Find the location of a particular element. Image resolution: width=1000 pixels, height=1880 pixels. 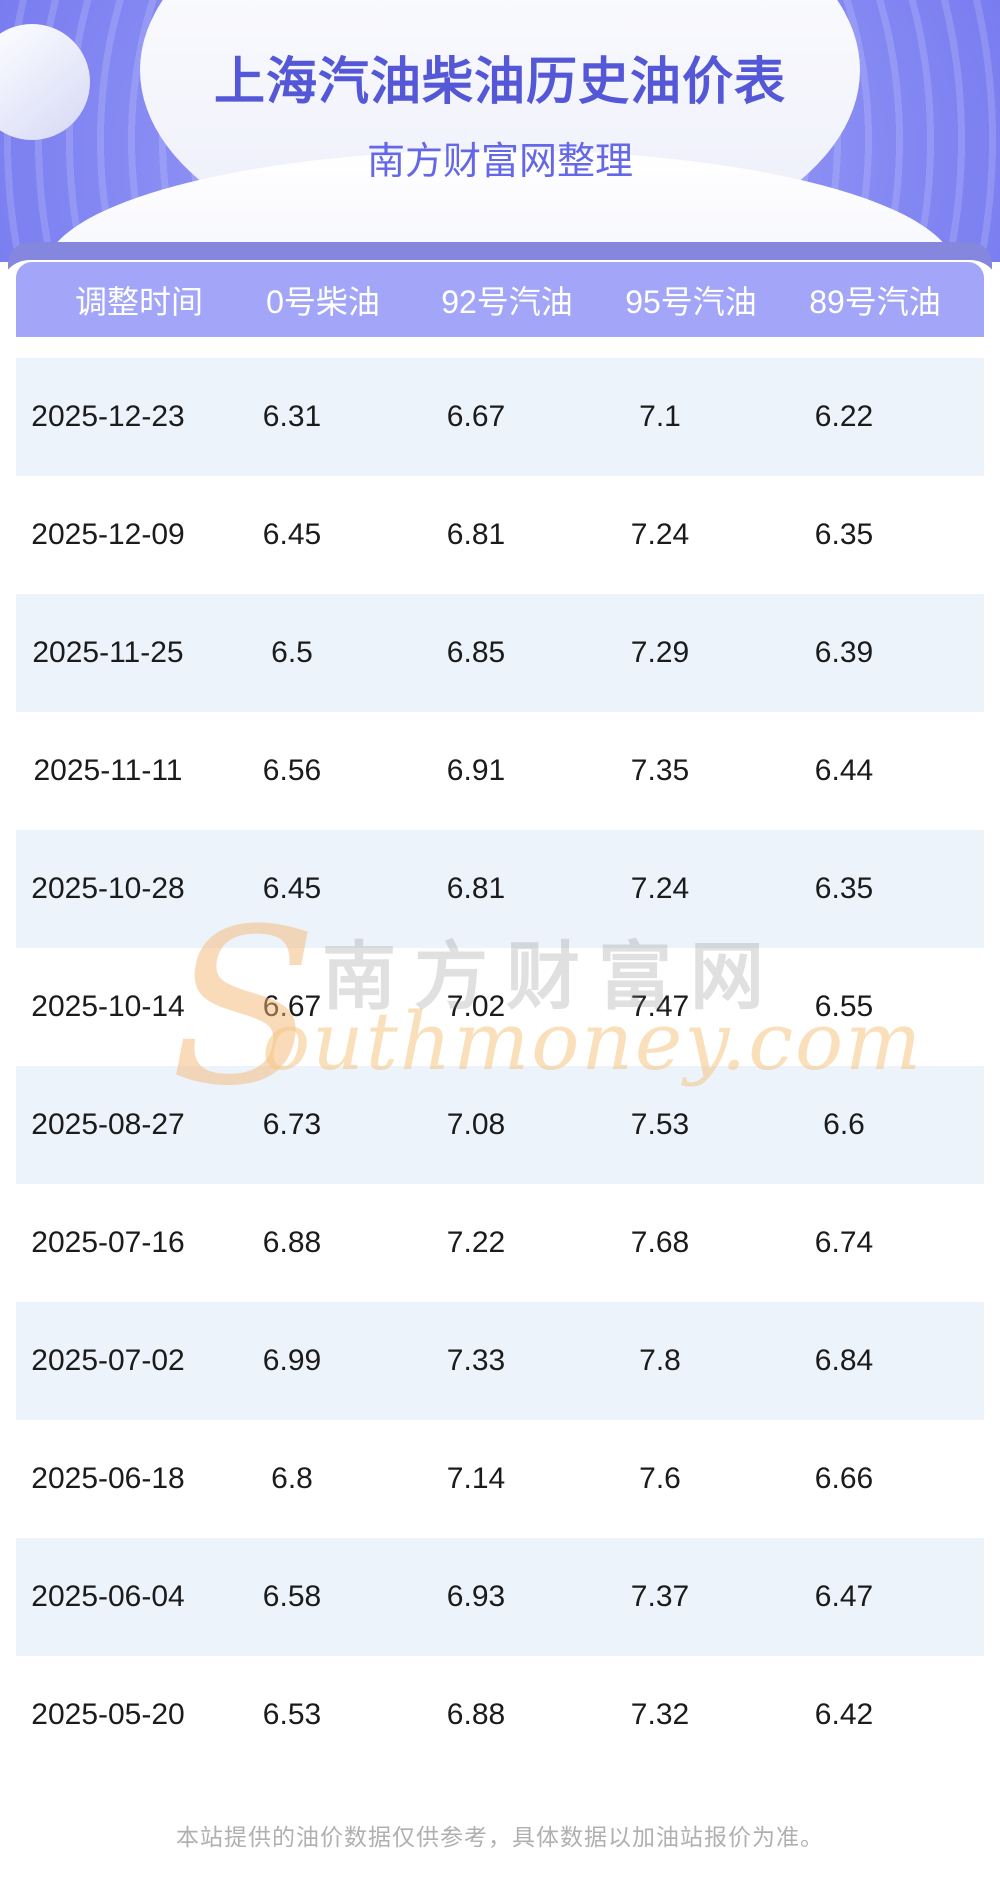

cell-price: 6.47 is located at coordinates (844, 1596).